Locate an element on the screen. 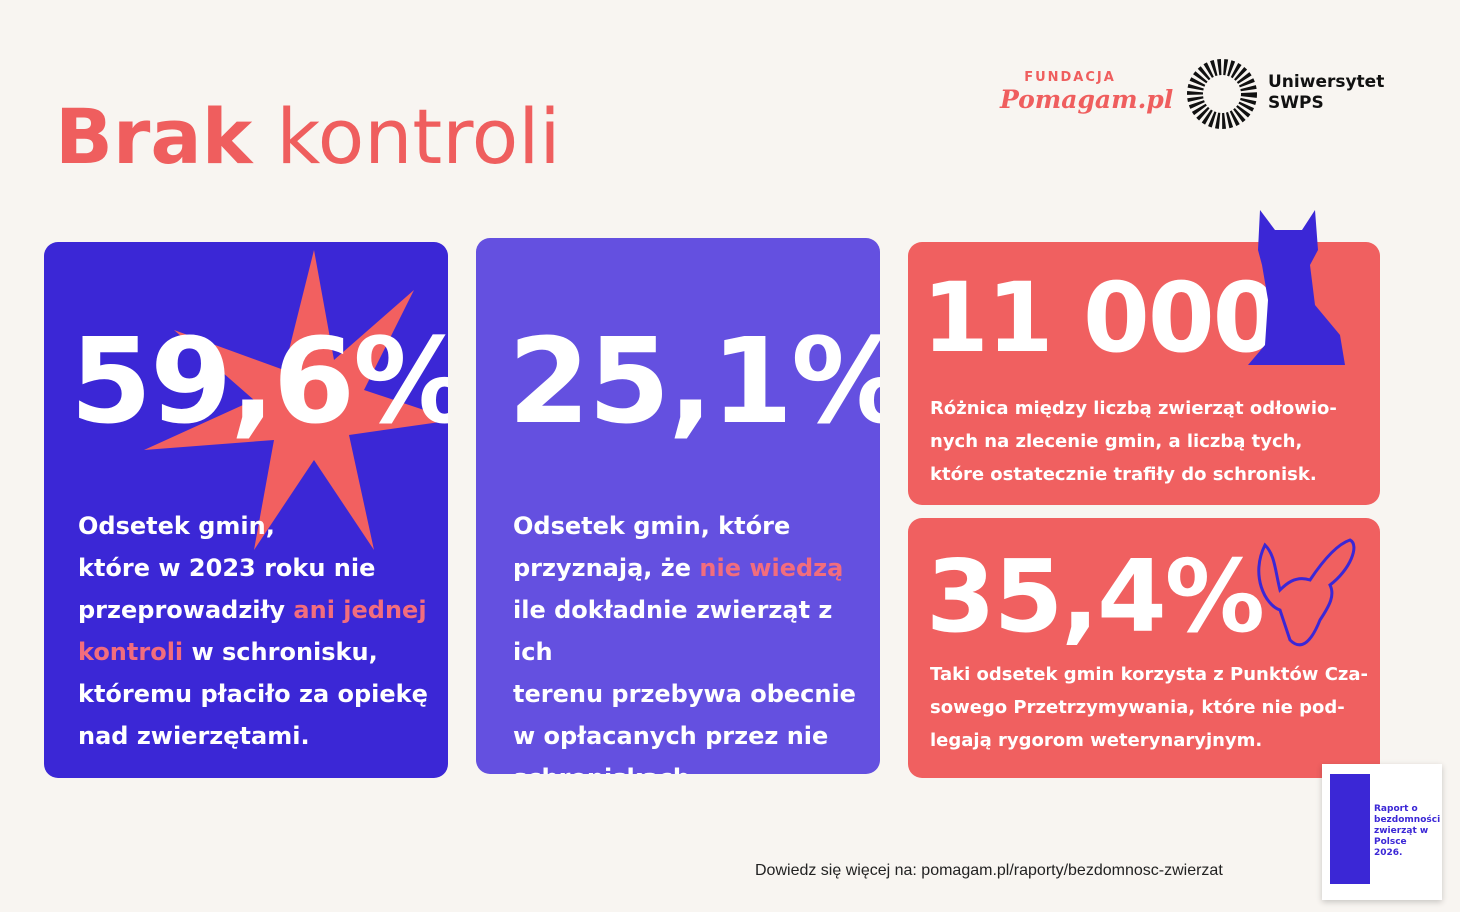 The image size is (1460, 912). cat is located at coordinates (1296, 287).